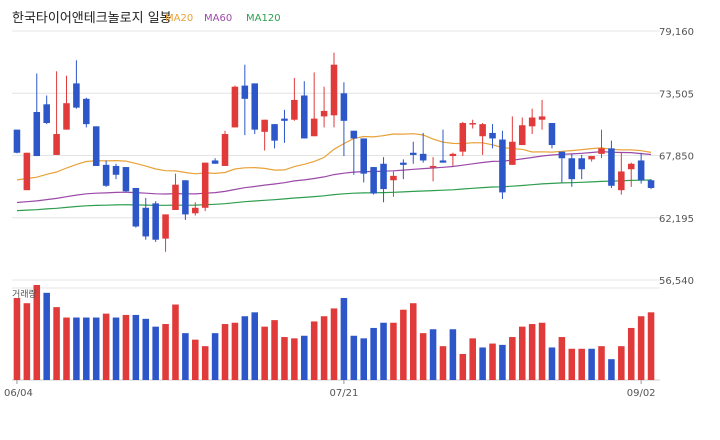 The height and width of the screenshot is (440, 720). I want to click on ma20-line, so click(334, 157).